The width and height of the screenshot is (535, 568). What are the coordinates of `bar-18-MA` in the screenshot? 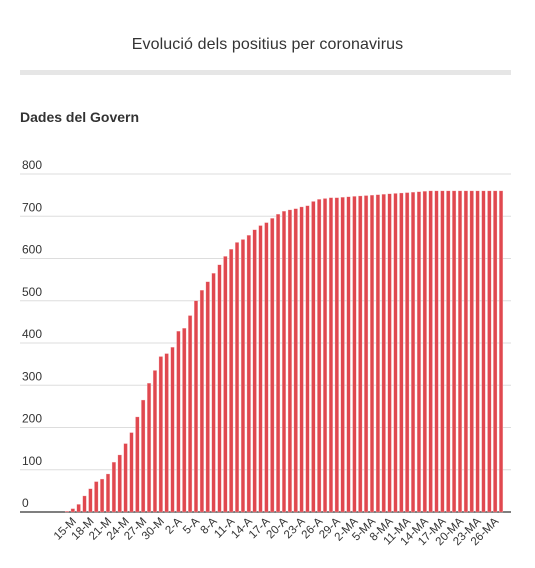 It's located at (448, 351).